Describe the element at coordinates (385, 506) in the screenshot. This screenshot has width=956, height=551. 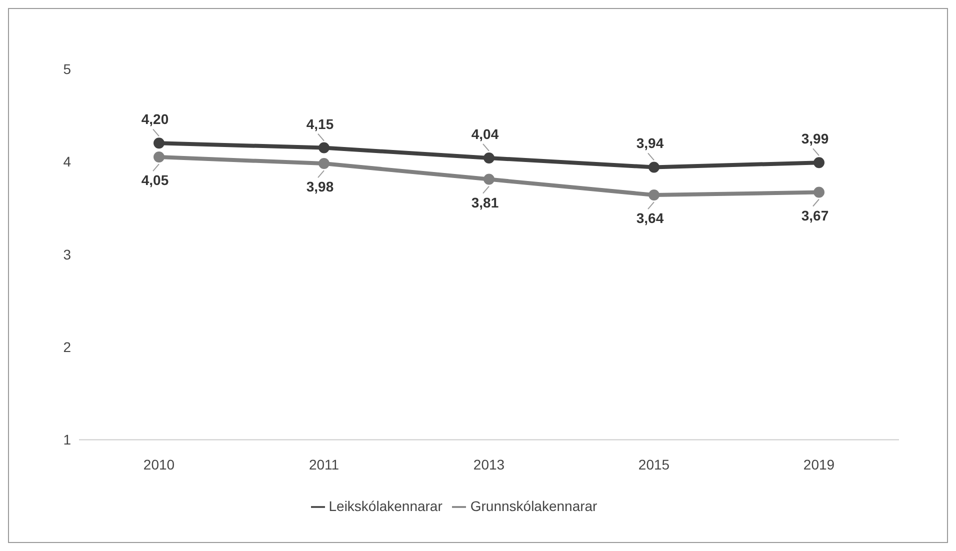
I see `legend-label: Leikskólakennarar` at that location.